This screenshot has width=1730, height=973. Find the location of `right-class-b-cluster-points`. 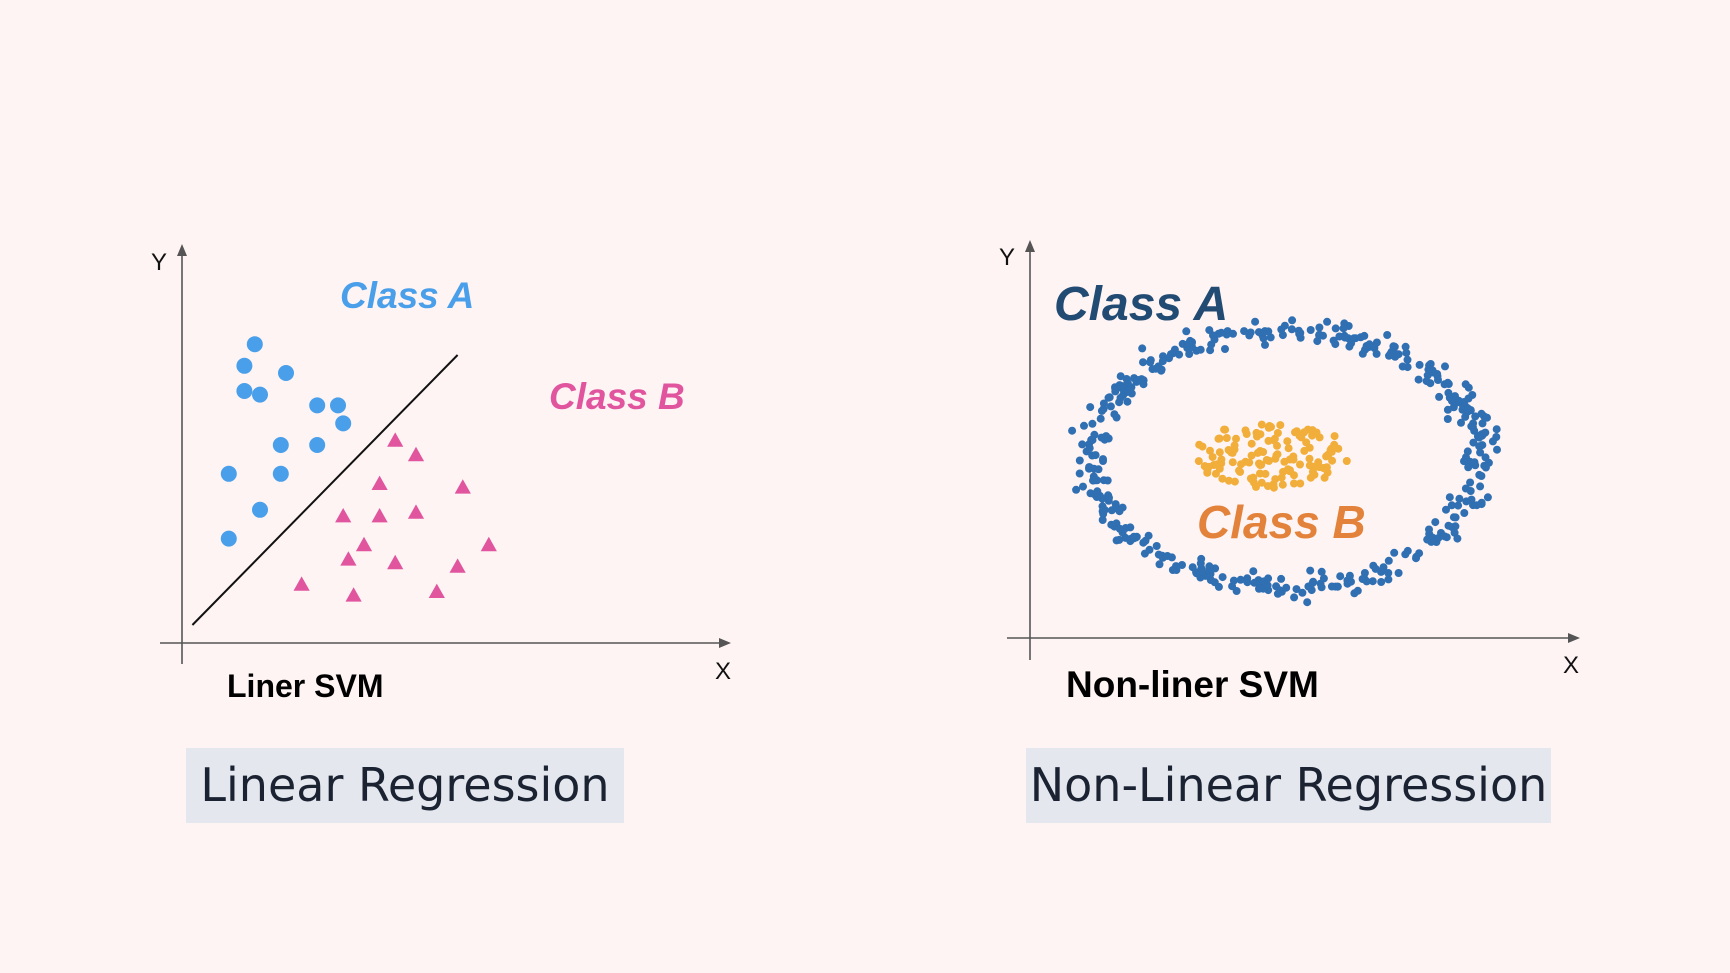

right-class-b-cluster-points is located at coordinates (1272, 456).